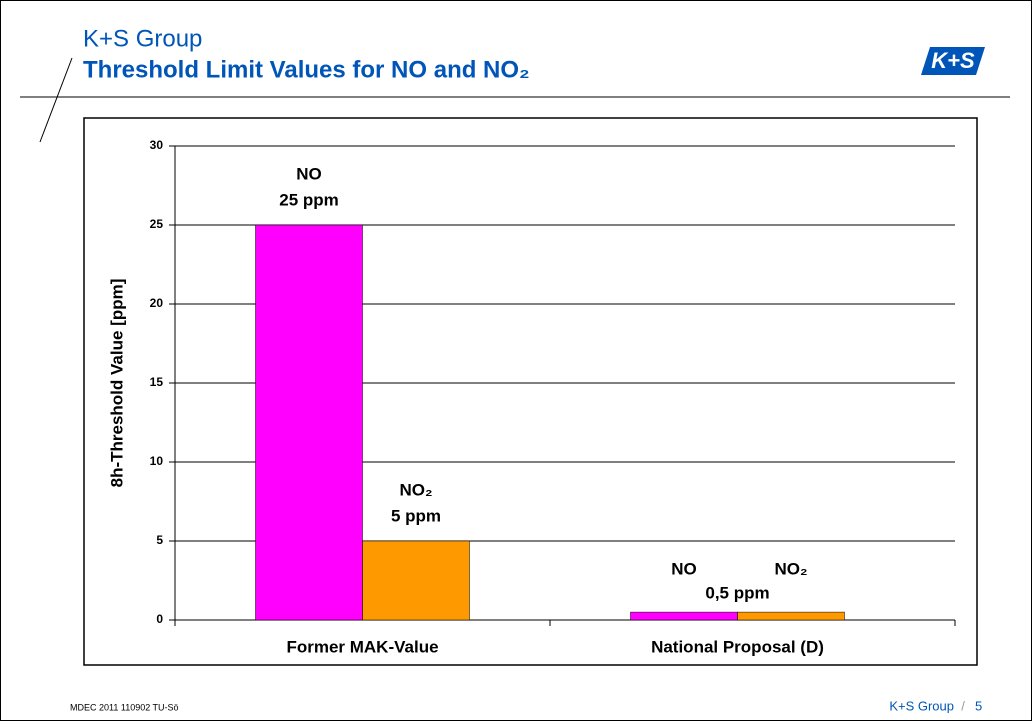  I want to click on y-tick-label: 10, so click(157, 461).